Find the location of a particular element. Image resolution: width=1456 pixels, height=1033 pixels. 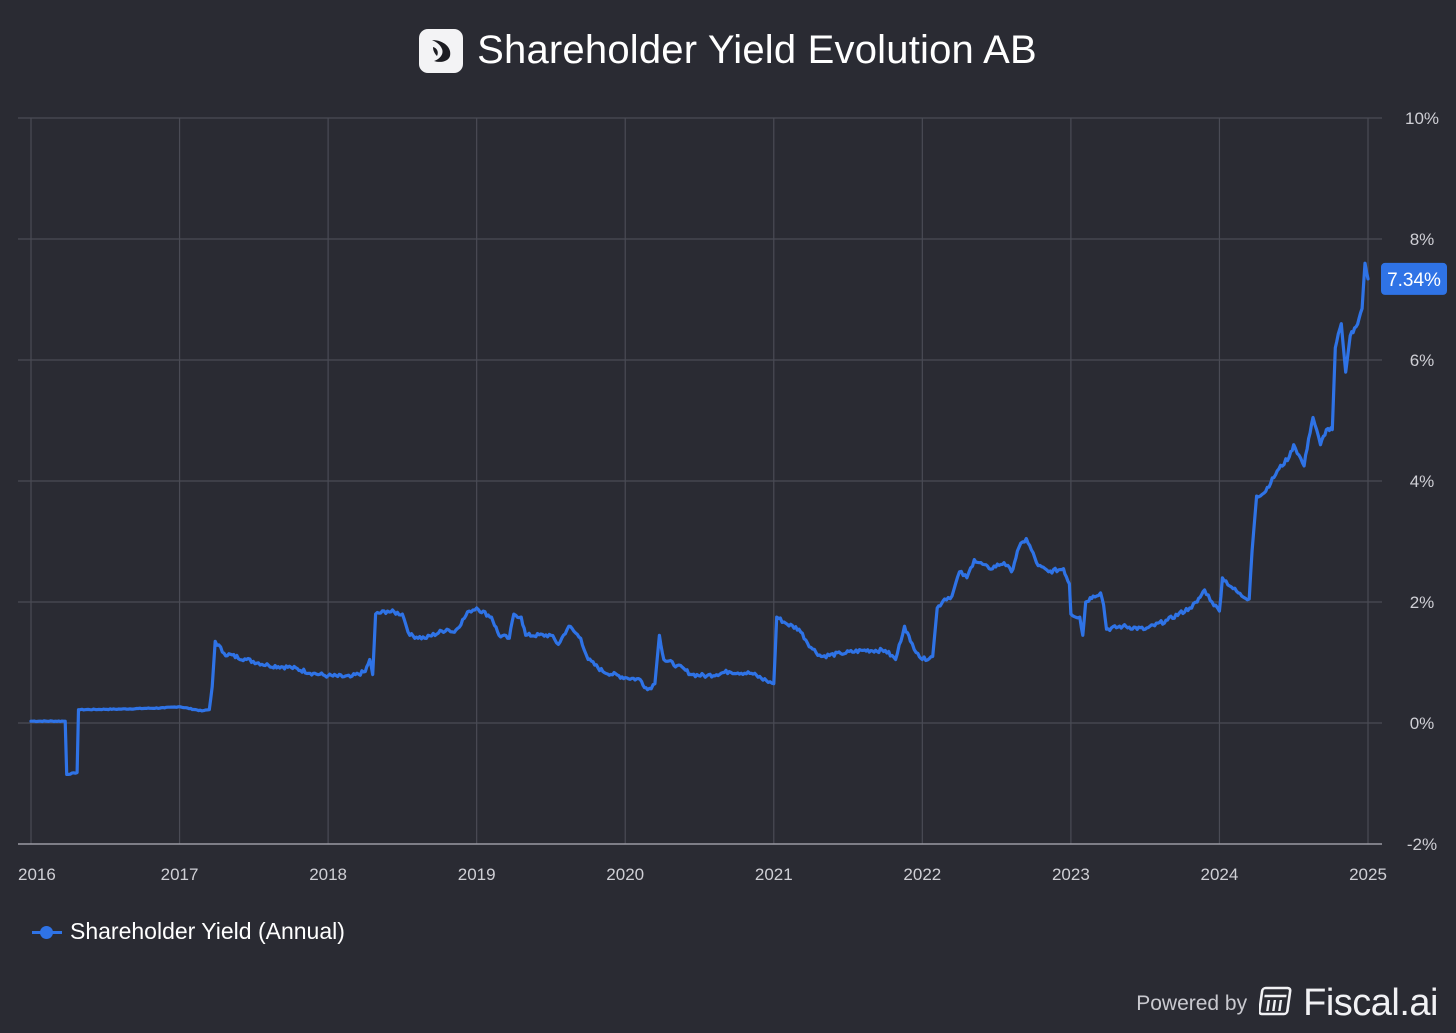

y-tick-label-6%: 6% is located at coordinates (1422, 360).